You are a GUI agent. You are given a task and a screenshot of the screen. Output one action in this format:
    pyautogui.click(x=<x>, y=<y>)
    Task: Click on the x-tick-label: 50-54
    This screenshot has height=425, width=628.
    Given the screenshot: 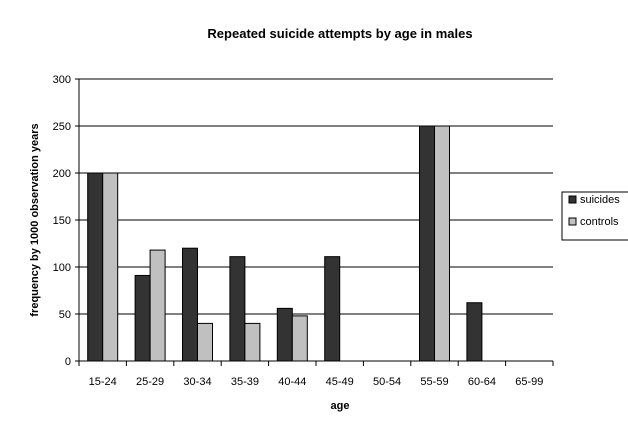 What is the action you would take?
    pyautogui.click(x=387, y=382)
    